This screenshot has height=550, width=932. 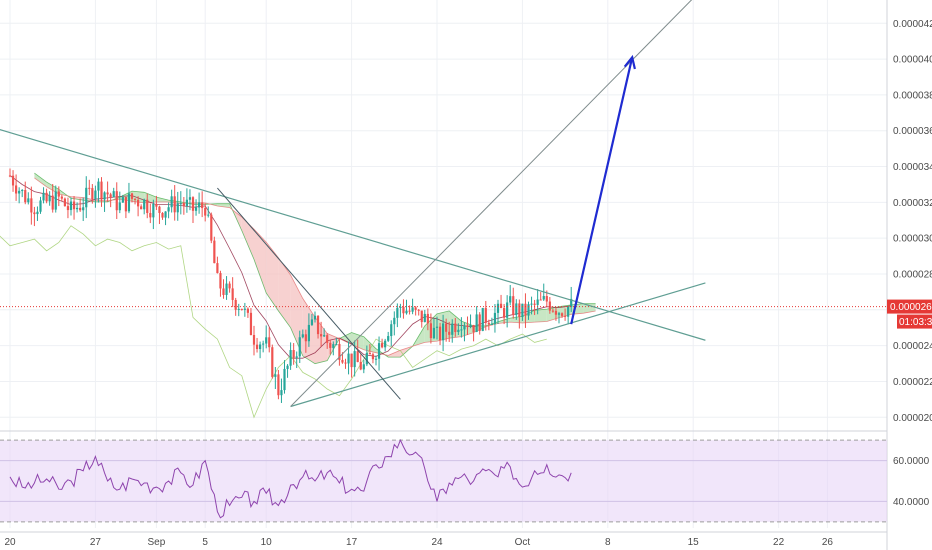 I want to click on x-tick-label: 27, so click(x=96, y=542).